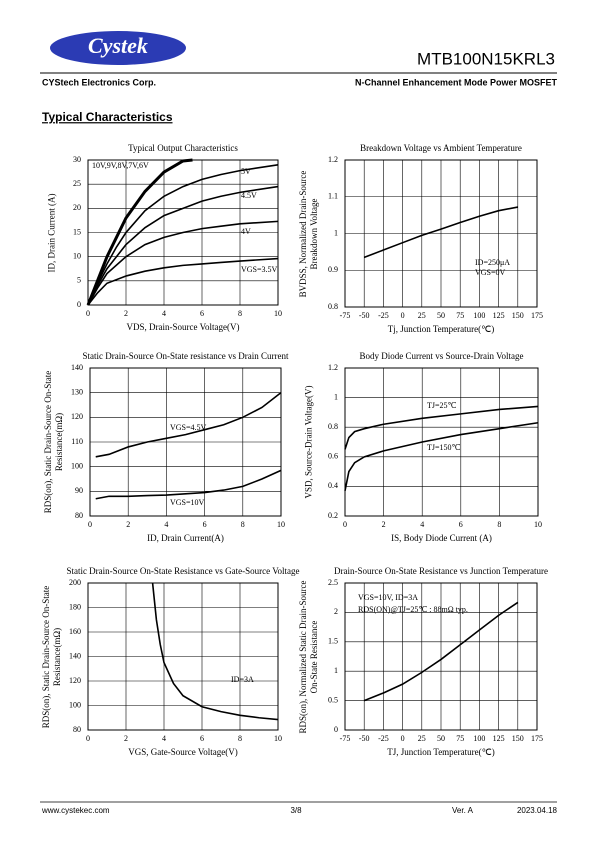 The height and width of the screenshot is (842, 595). What do you see at coordinates (99, 82) in the screenshot?
I see `company: CYStech Electronics Corp.` at bounding box center [99, 82].